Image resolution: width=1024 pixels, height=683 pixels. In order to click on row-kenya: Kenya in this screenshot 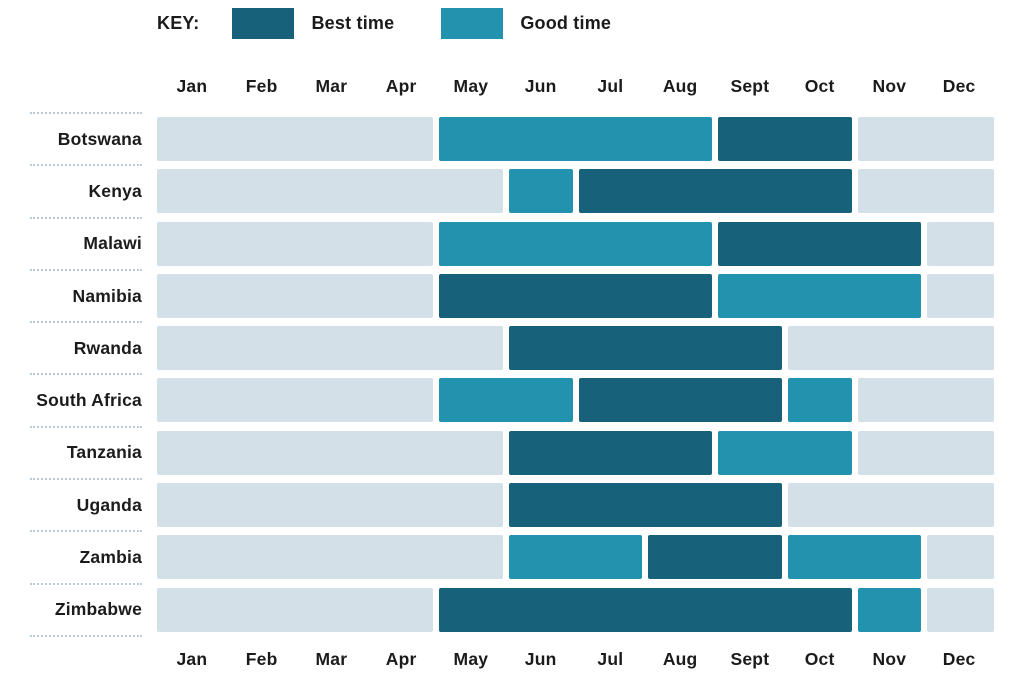, I will do `click(512, 190)`.